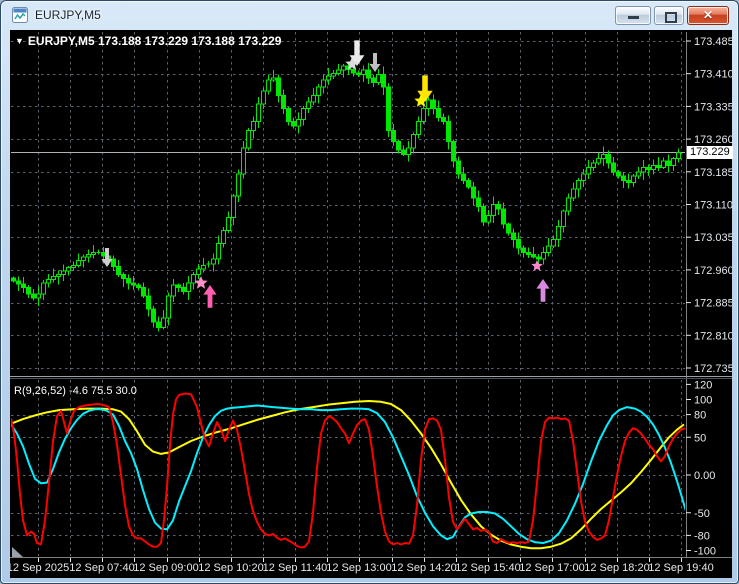  What do you see at coordinates (616, 568) in the screenshot?
I see `time-tick-label: 12 Sep 18:20` at bounding box center [616, 568].